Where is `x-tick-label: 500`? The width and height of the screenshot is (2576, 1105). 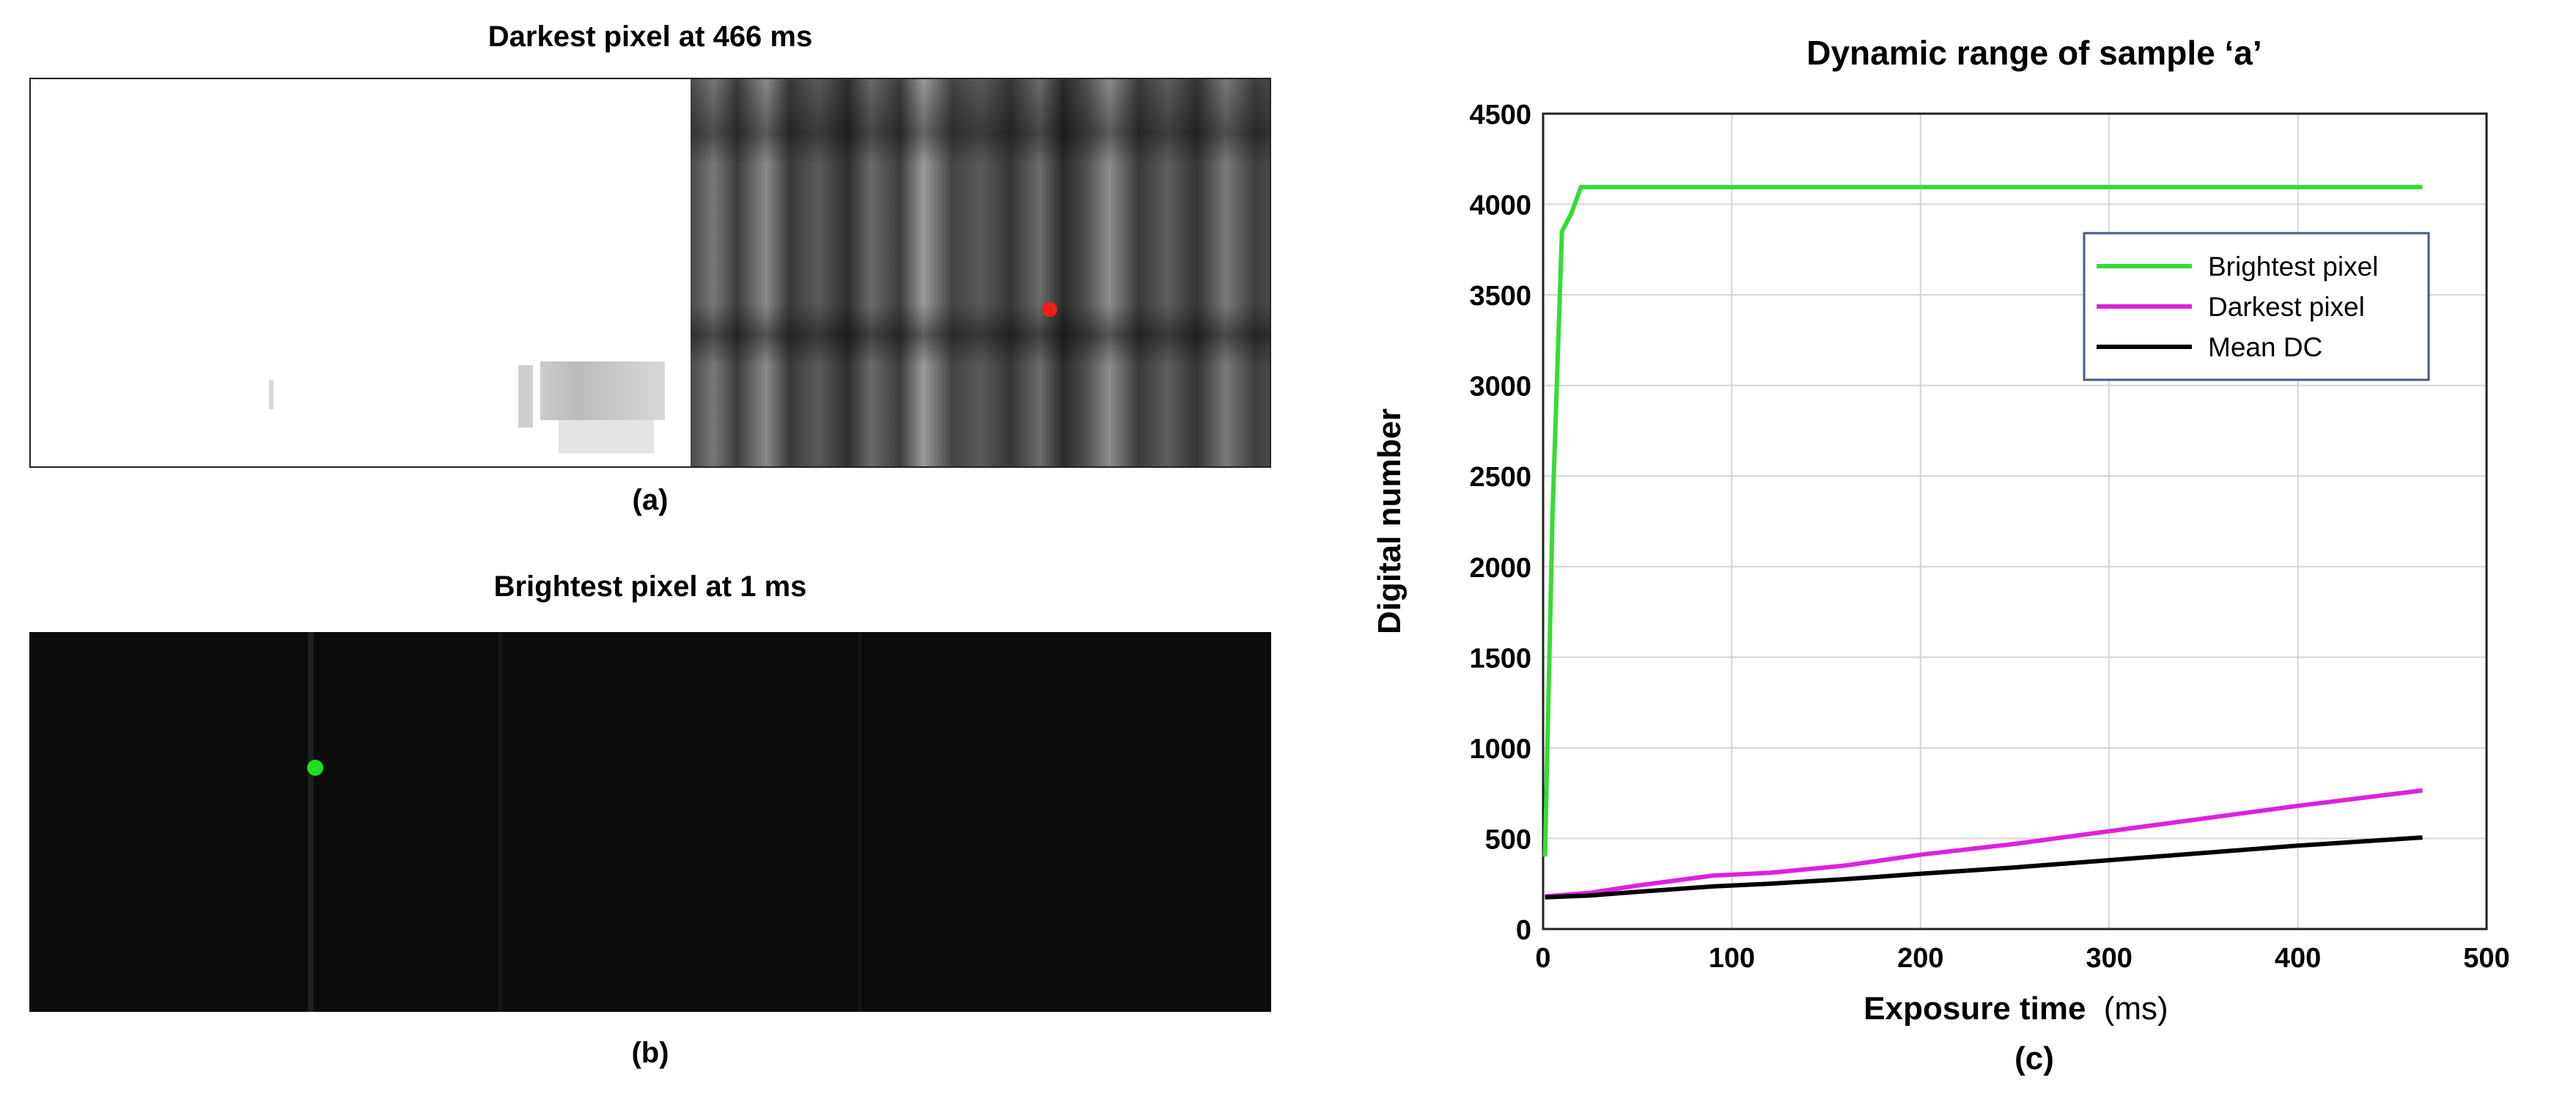 x-tick-label: 500 is located at coordinates (2486, 958).